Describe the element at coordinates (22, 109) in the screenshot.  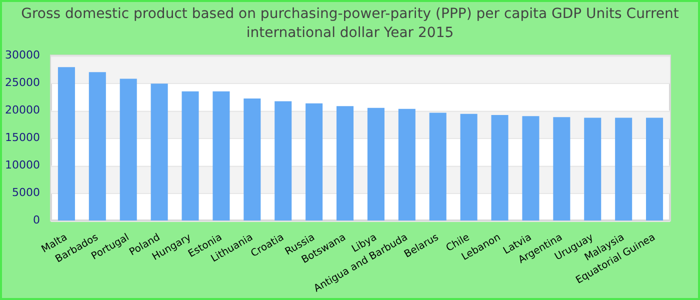
I see `y-tick-label: 20000` at that location.